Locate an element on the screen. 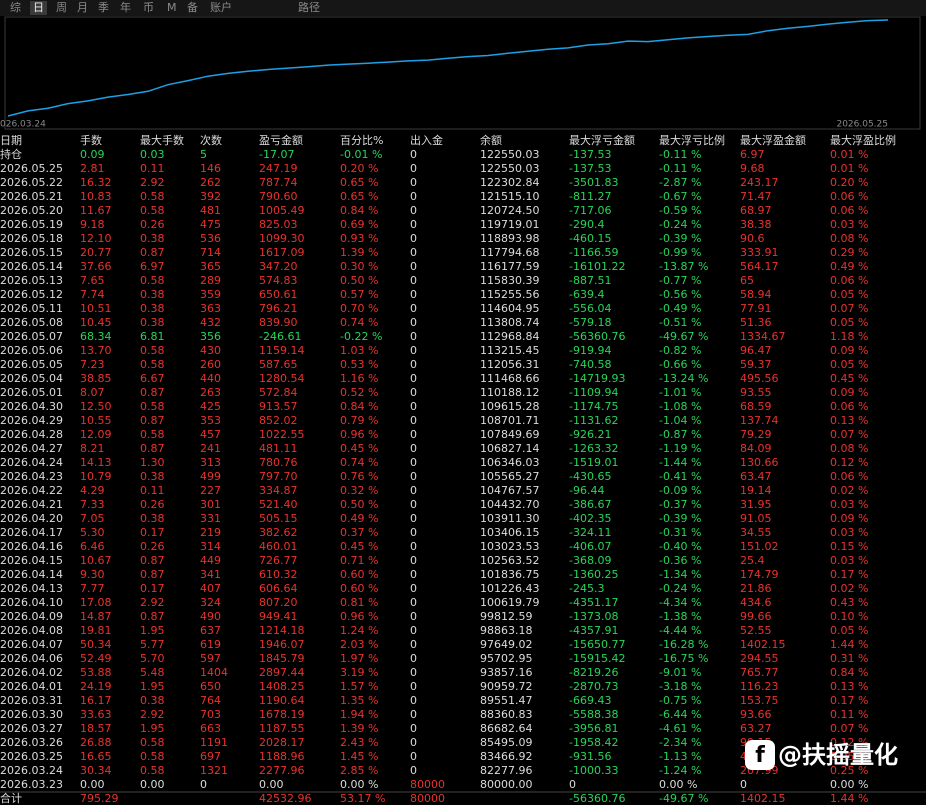  cell: 324 is located at coordinates (210, 602).